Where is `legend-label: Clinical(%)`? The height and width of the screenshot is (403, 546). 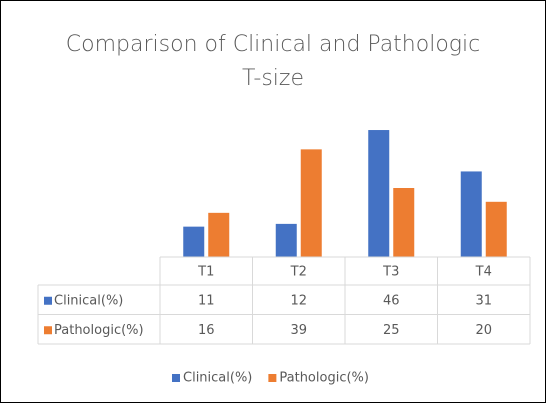
legend-label: Clinical(%) is located at coordinates (217, 378).